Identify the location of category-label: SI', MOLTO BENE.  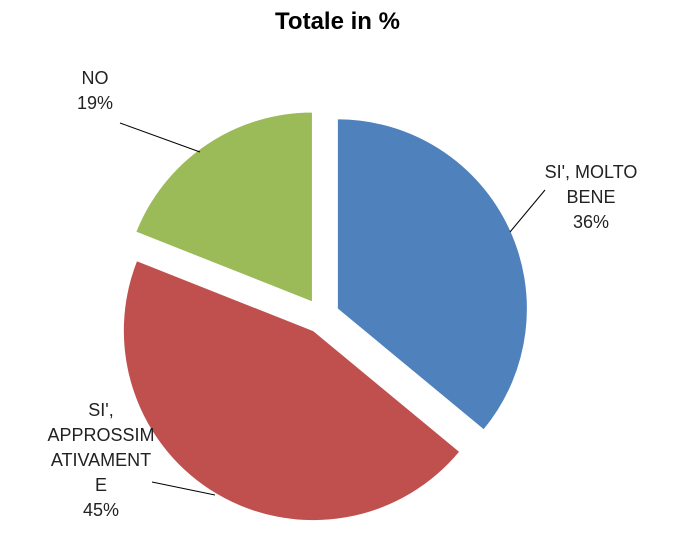
(591, 184).